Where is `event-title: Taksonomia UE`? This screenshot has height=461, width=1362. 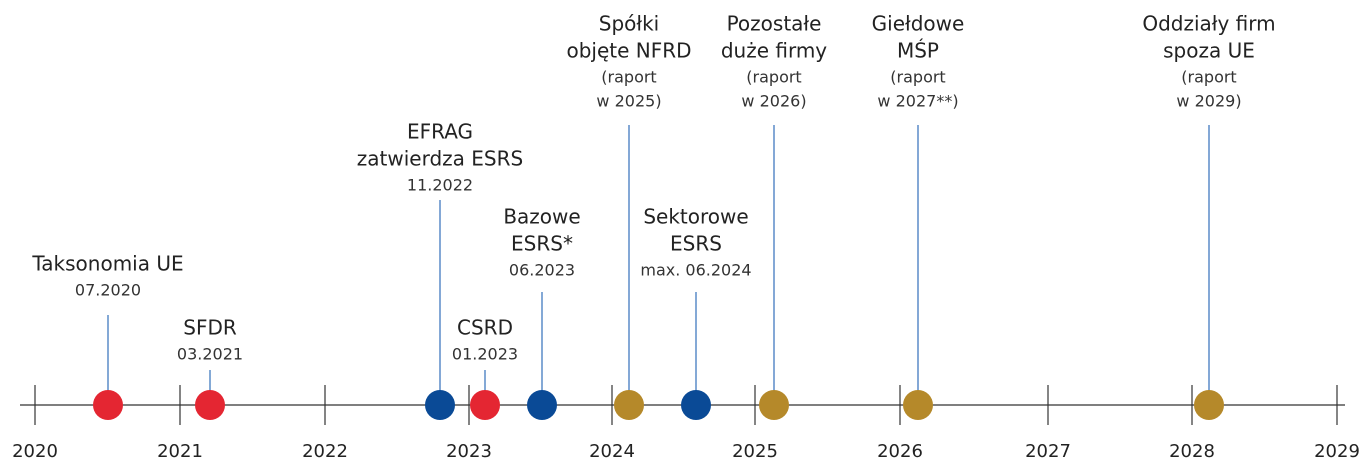
event-title: Taksonomia UE is located at coordinates (107, 264).